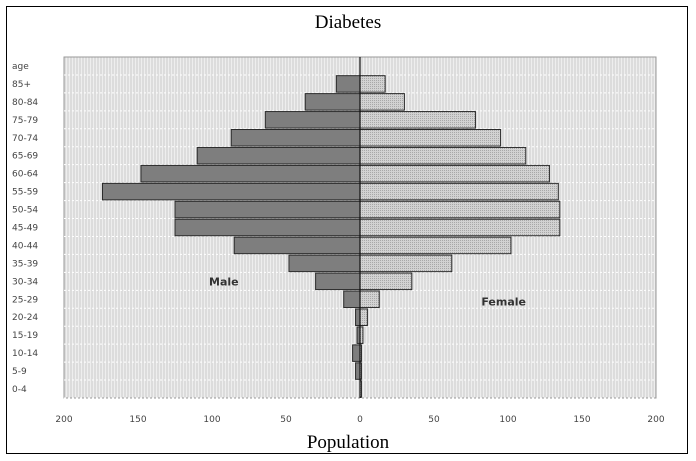 The image size is (696, 461). Describe the element at coordinates (503, 301) in the screenshot. I see `annotation-female: Female` at that location.